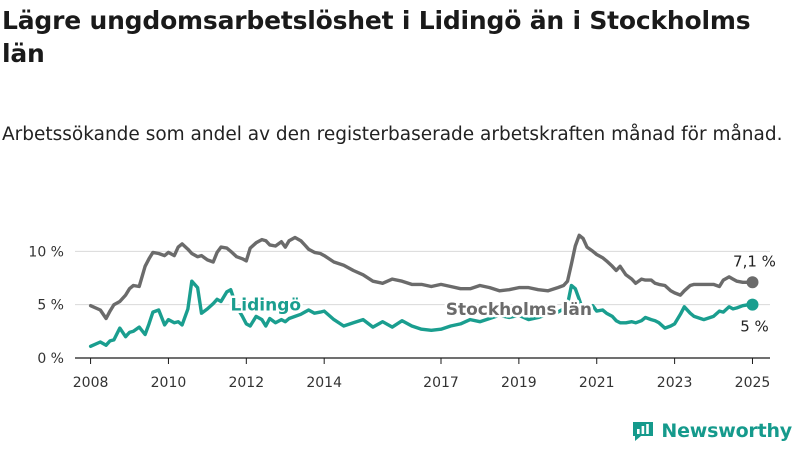  I want to click on y-tick-label: 5 %, so click(50, 306).